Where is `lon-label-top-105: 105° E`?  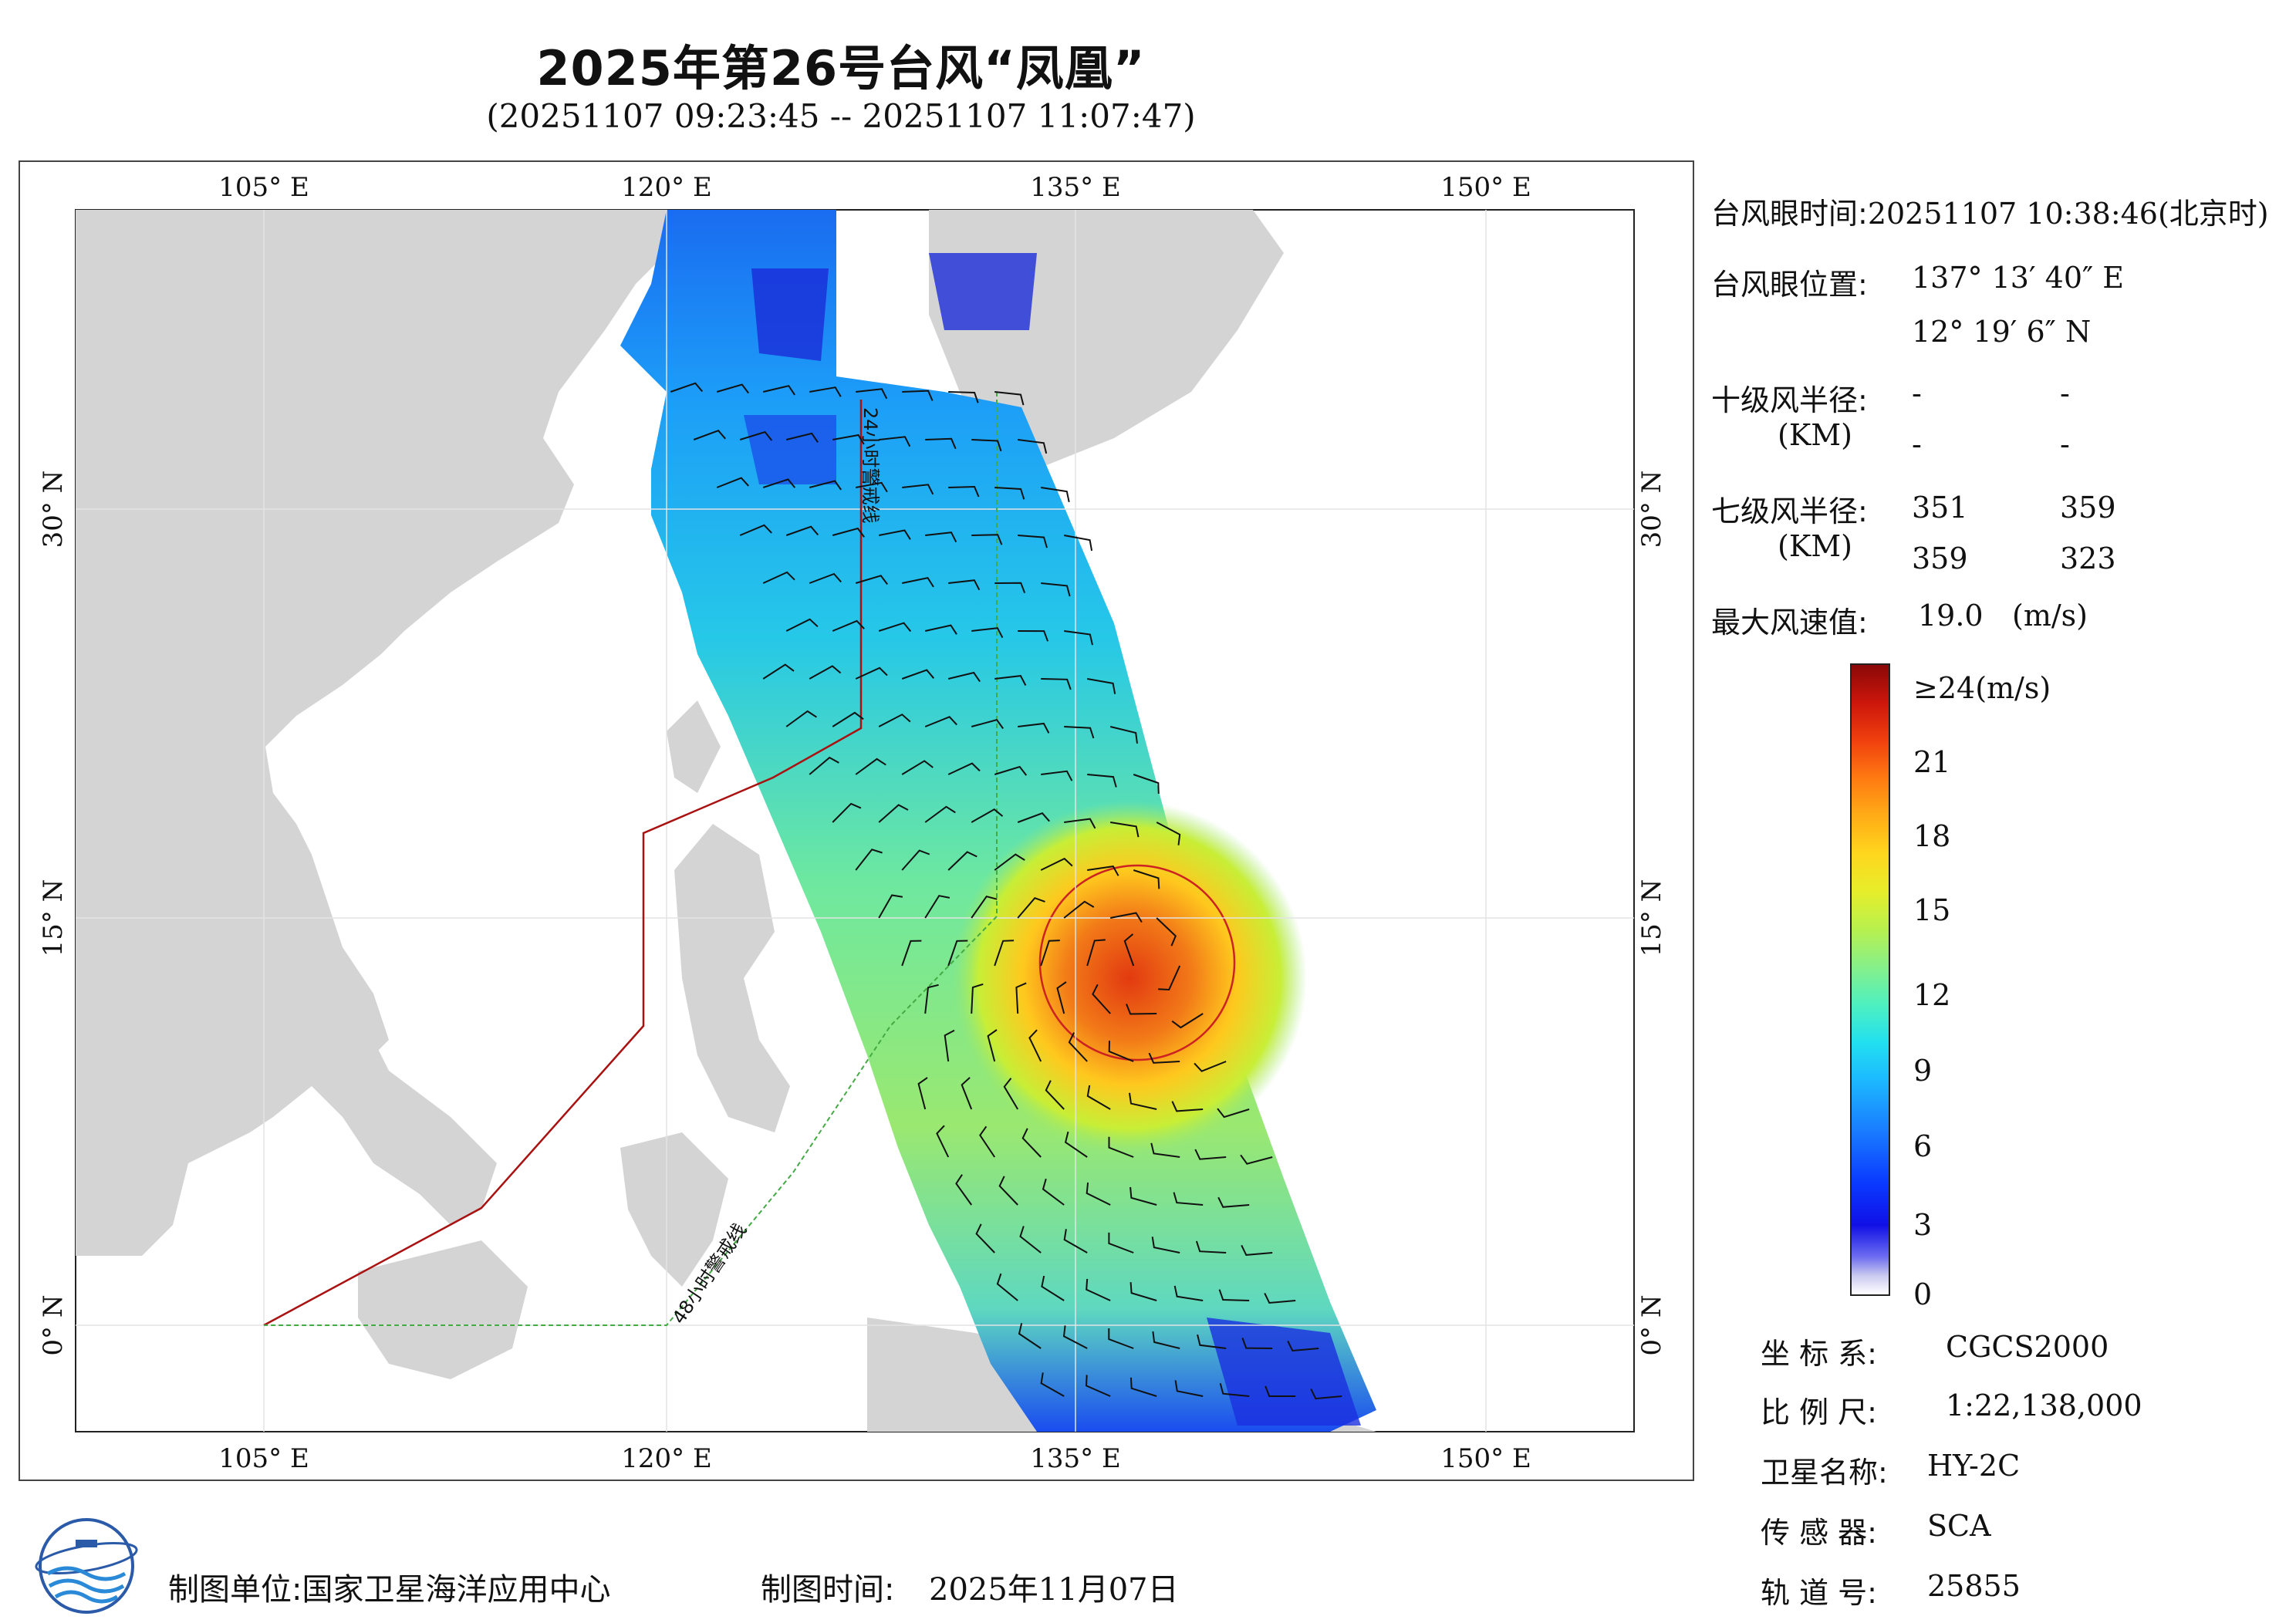 lon-label-top-105: 105° E is located at coordinates (263, 187).